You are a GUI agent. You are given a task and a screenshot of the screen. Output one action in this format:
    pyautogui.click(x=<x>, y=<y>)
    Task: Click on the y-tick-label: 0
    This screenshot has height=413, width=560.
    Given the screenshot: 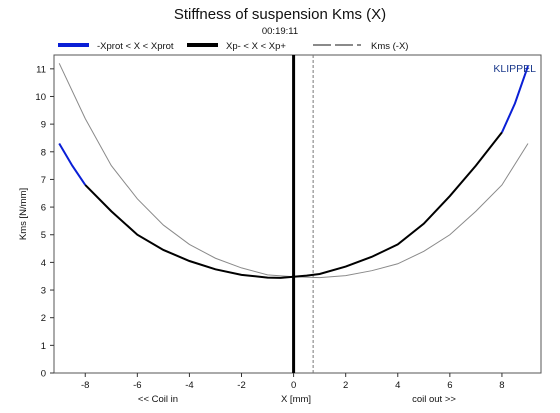 What is the action you would take?
    pyautogui.click(x=43, y=374)
    